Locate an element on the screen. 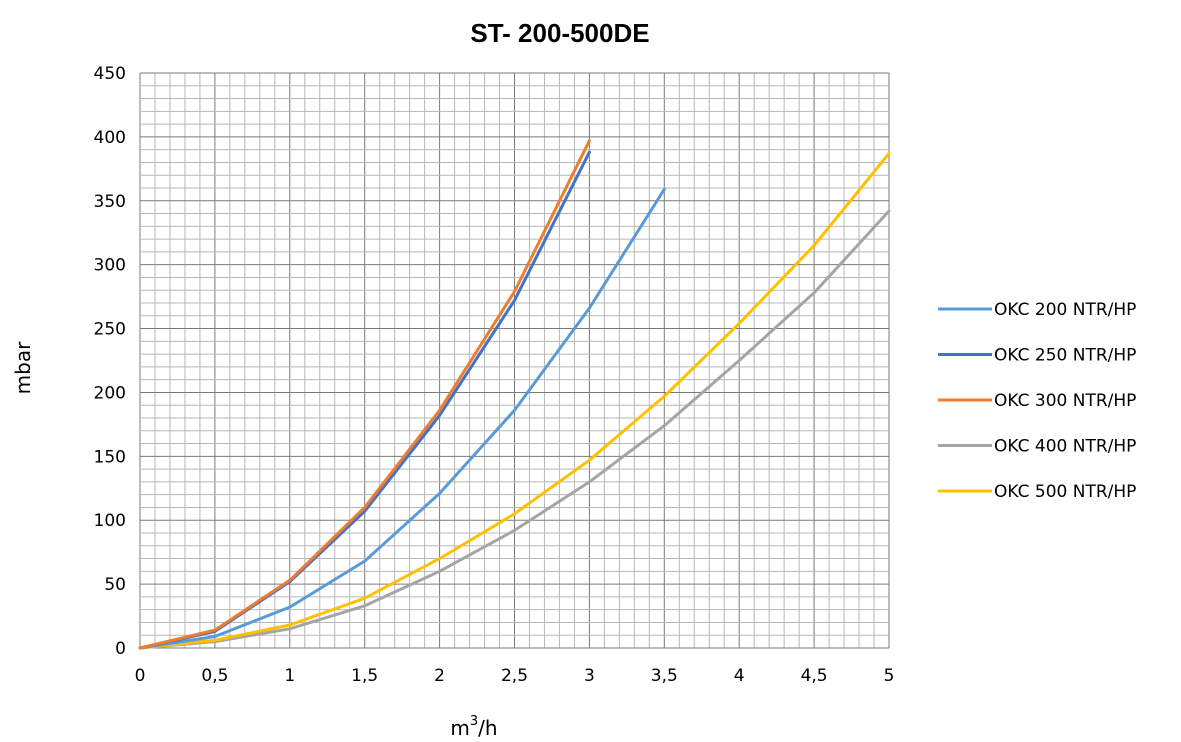 The width and height of the screenshot is (1181, 742). x-tick-label: 1 is located at coordinates (289, 676).